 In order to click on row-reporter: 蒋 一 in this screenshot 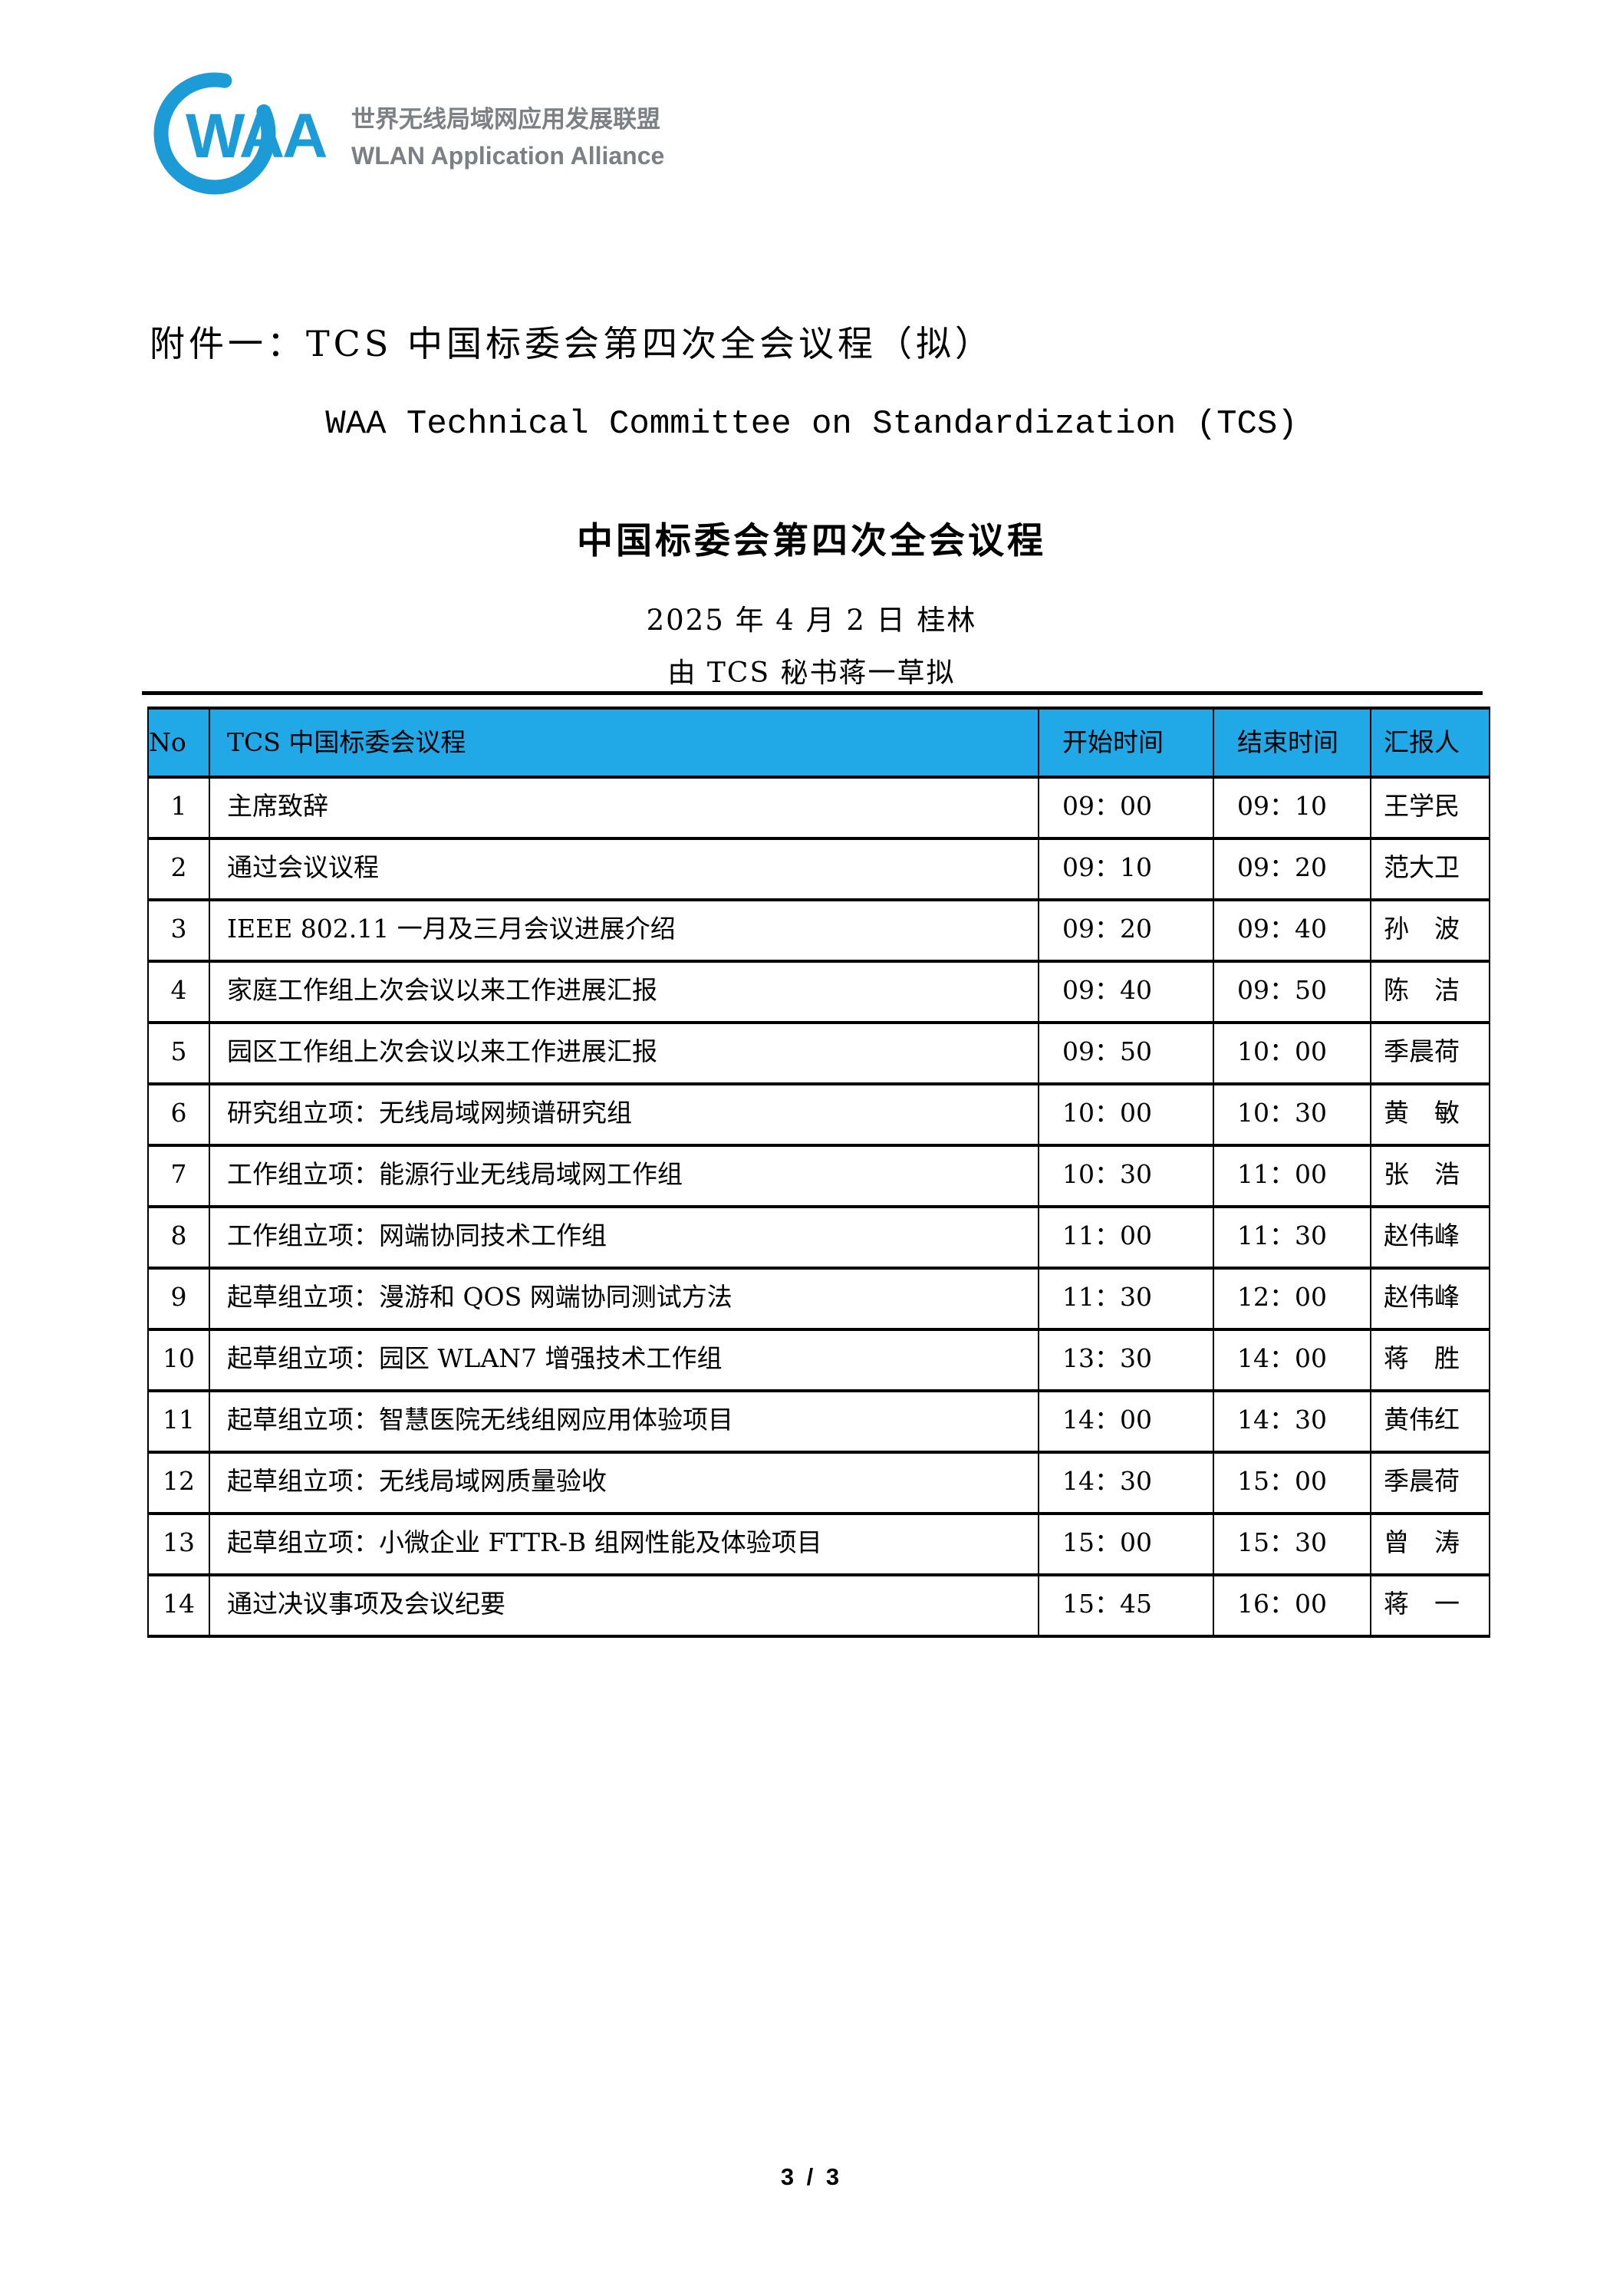, I will do `click(1430, 1605)`.